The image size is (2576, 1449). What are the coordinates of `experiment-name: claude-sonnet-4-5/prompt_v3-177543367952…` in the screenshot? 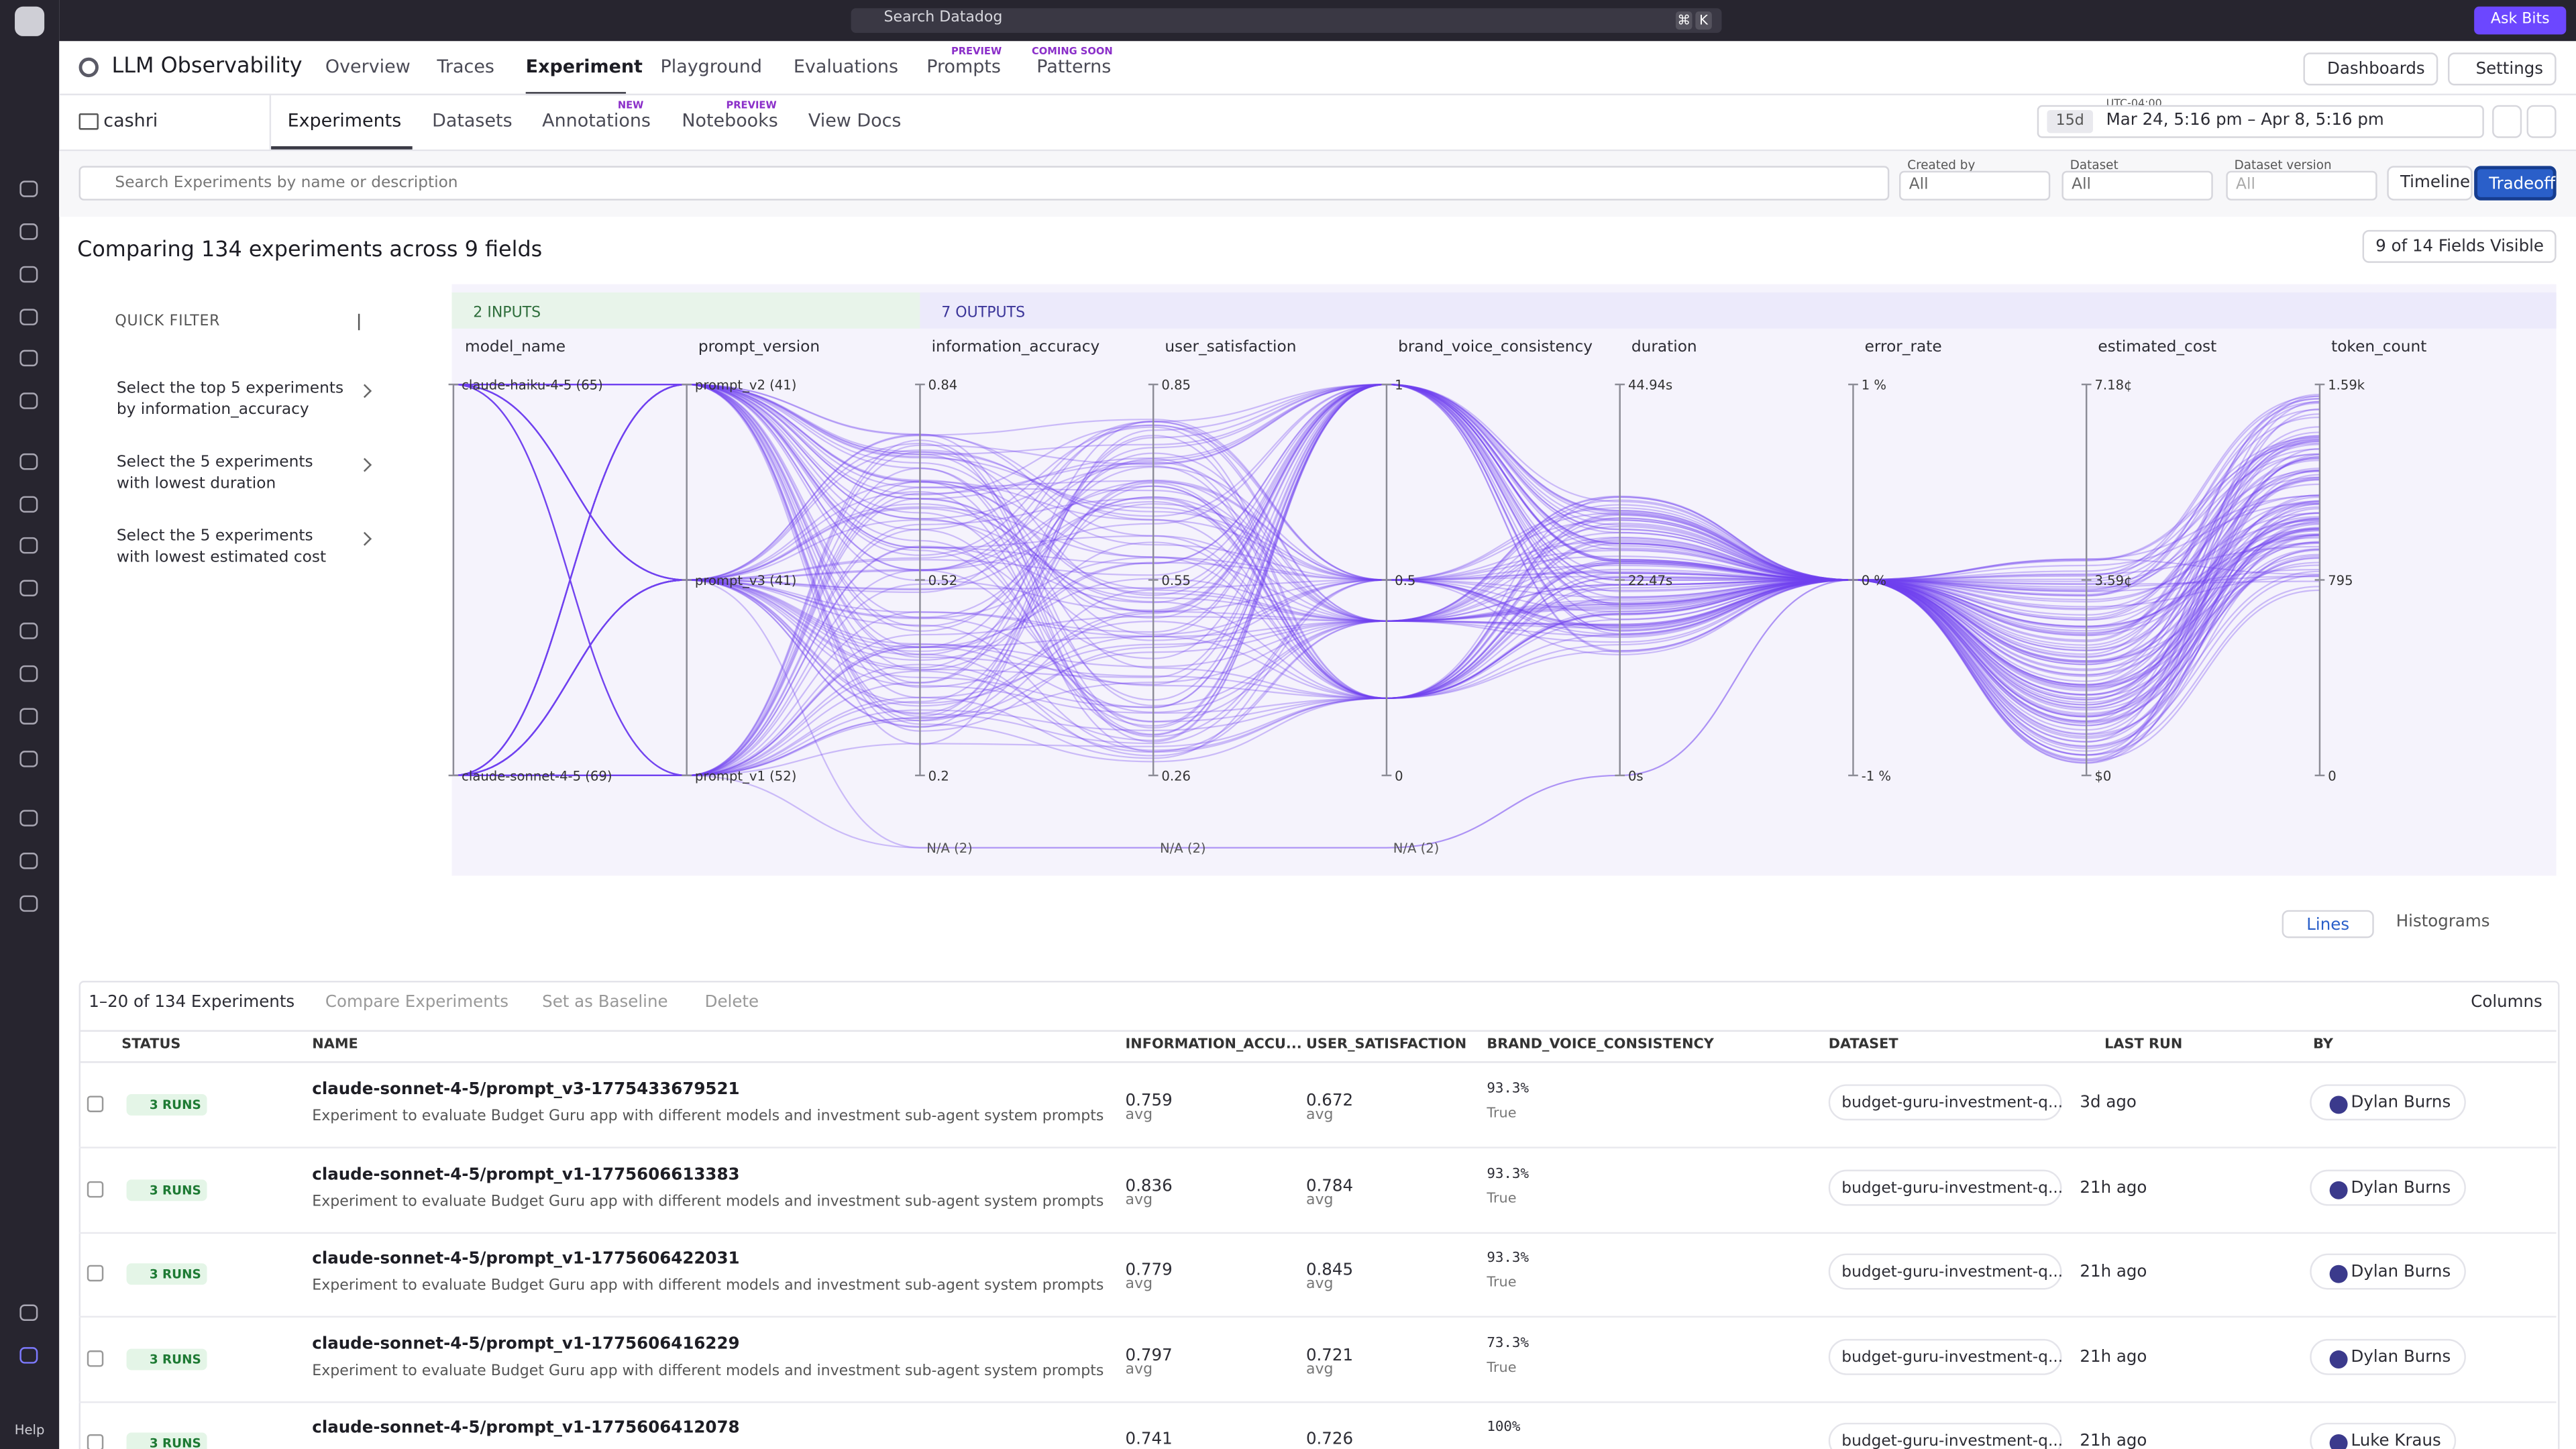 It's located at (526, 1090).